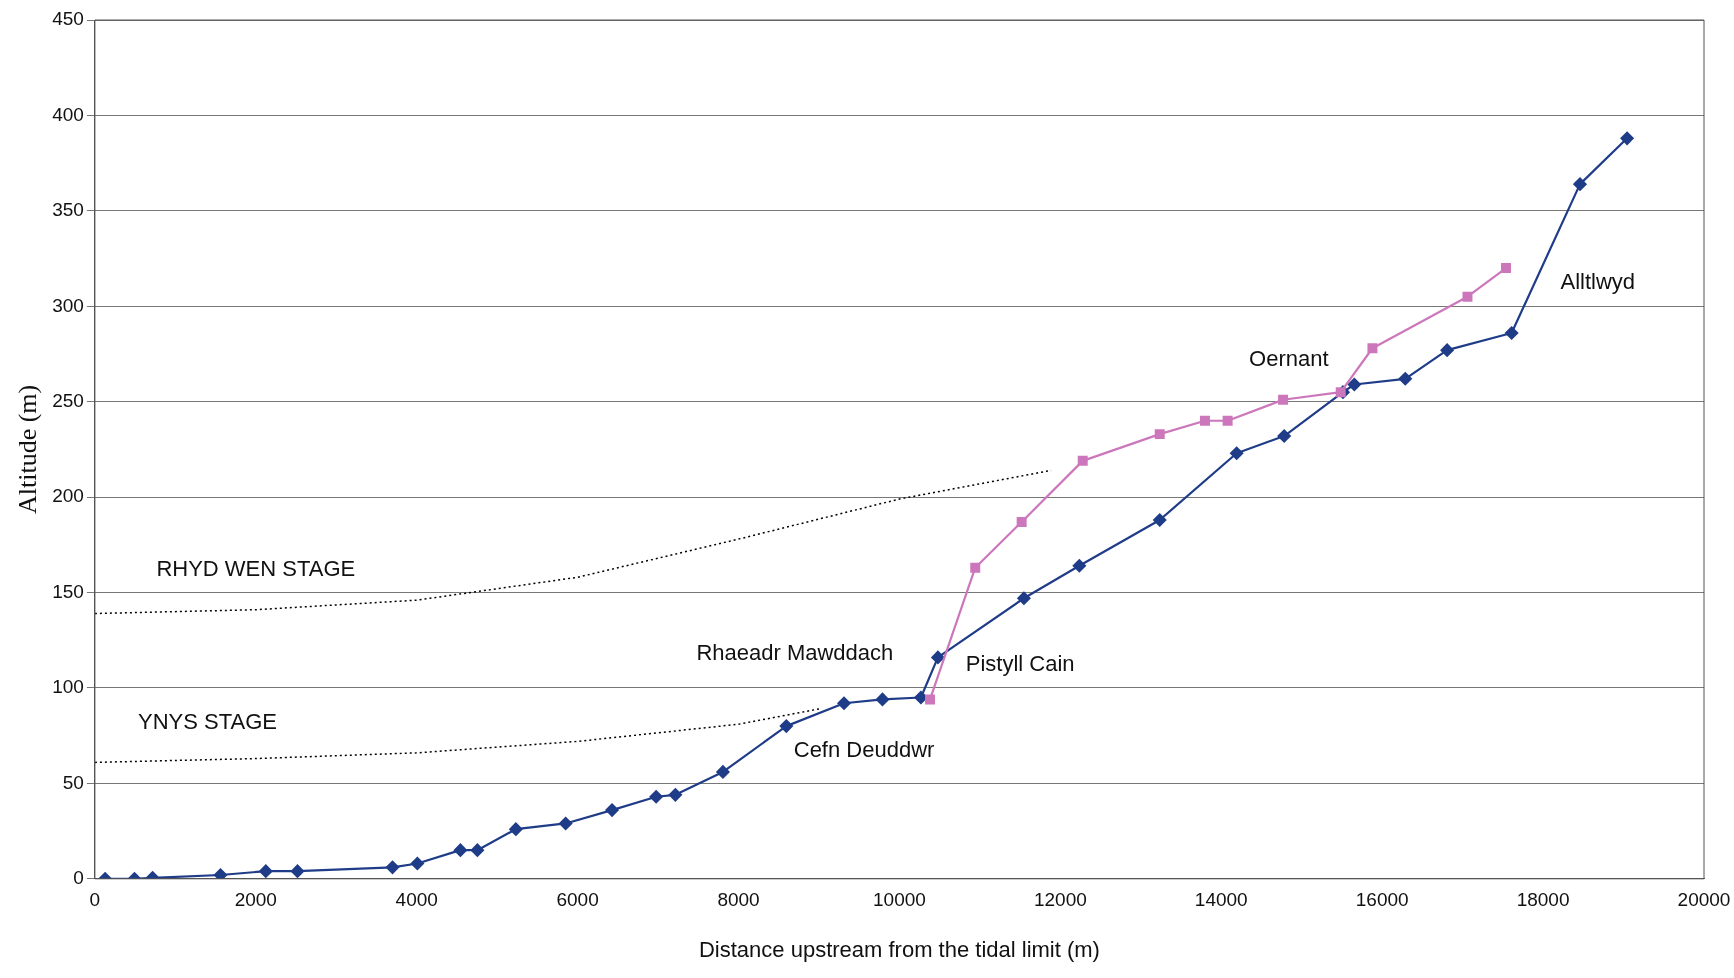  Describe the element at coordinates (577, 900) in the screenshot. I see `x-tick-label: 6000` at that location.